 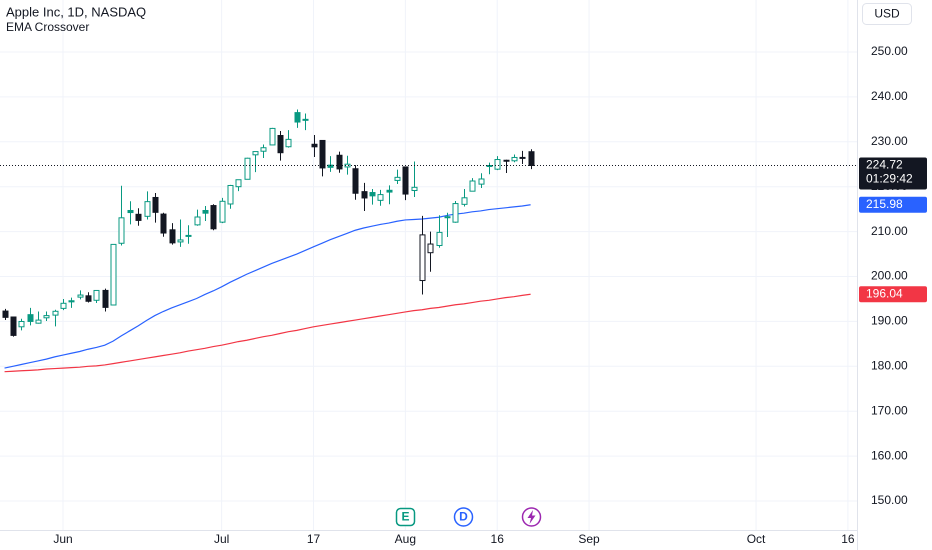 What do you see at coordinates (889, 51) in the screenshot?
I see `y-tick-label: 250.00` at bounding box center [889, 51].